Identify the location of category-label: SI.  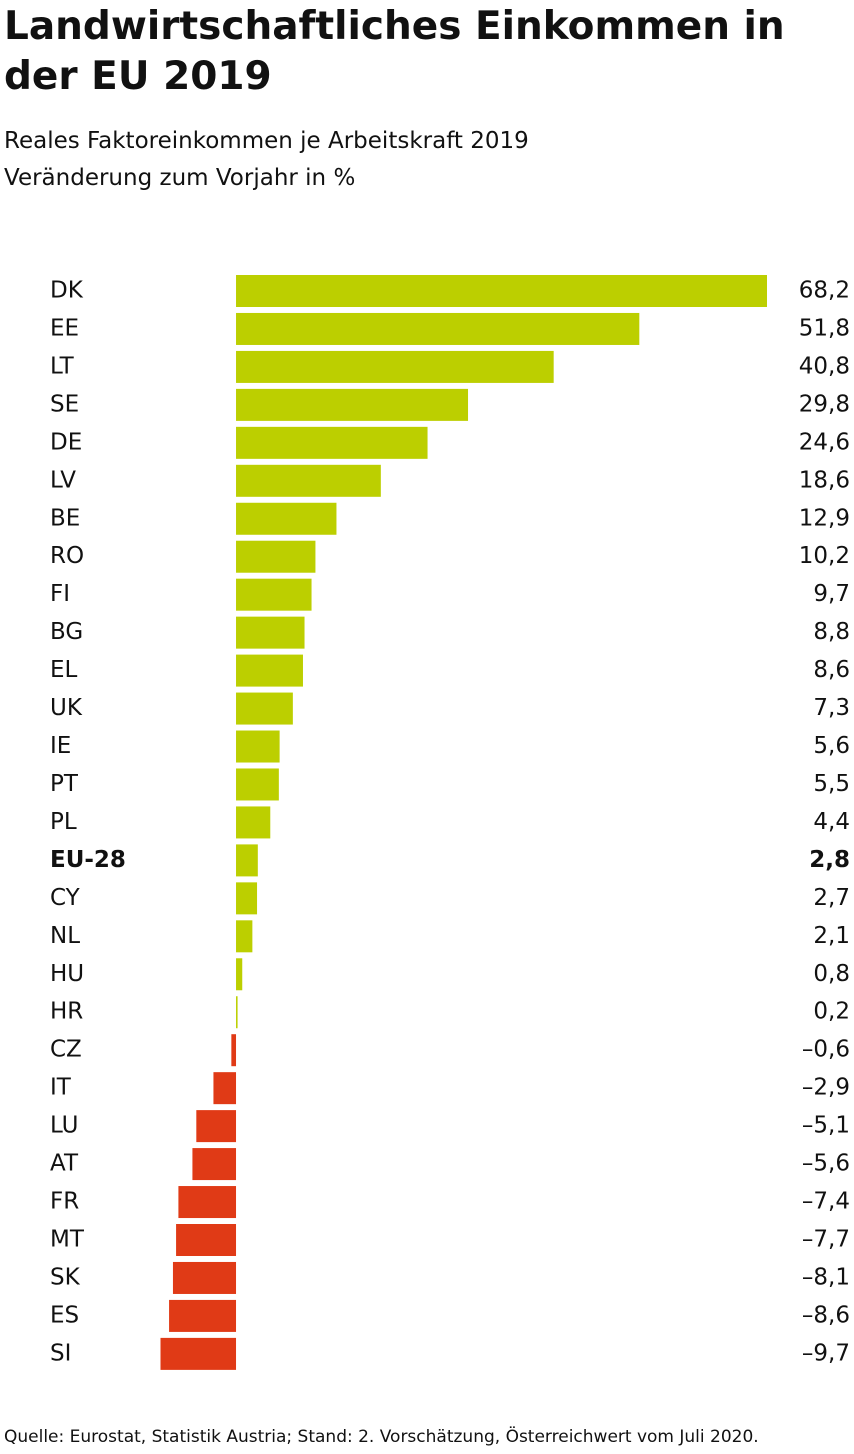
(60, 1353).